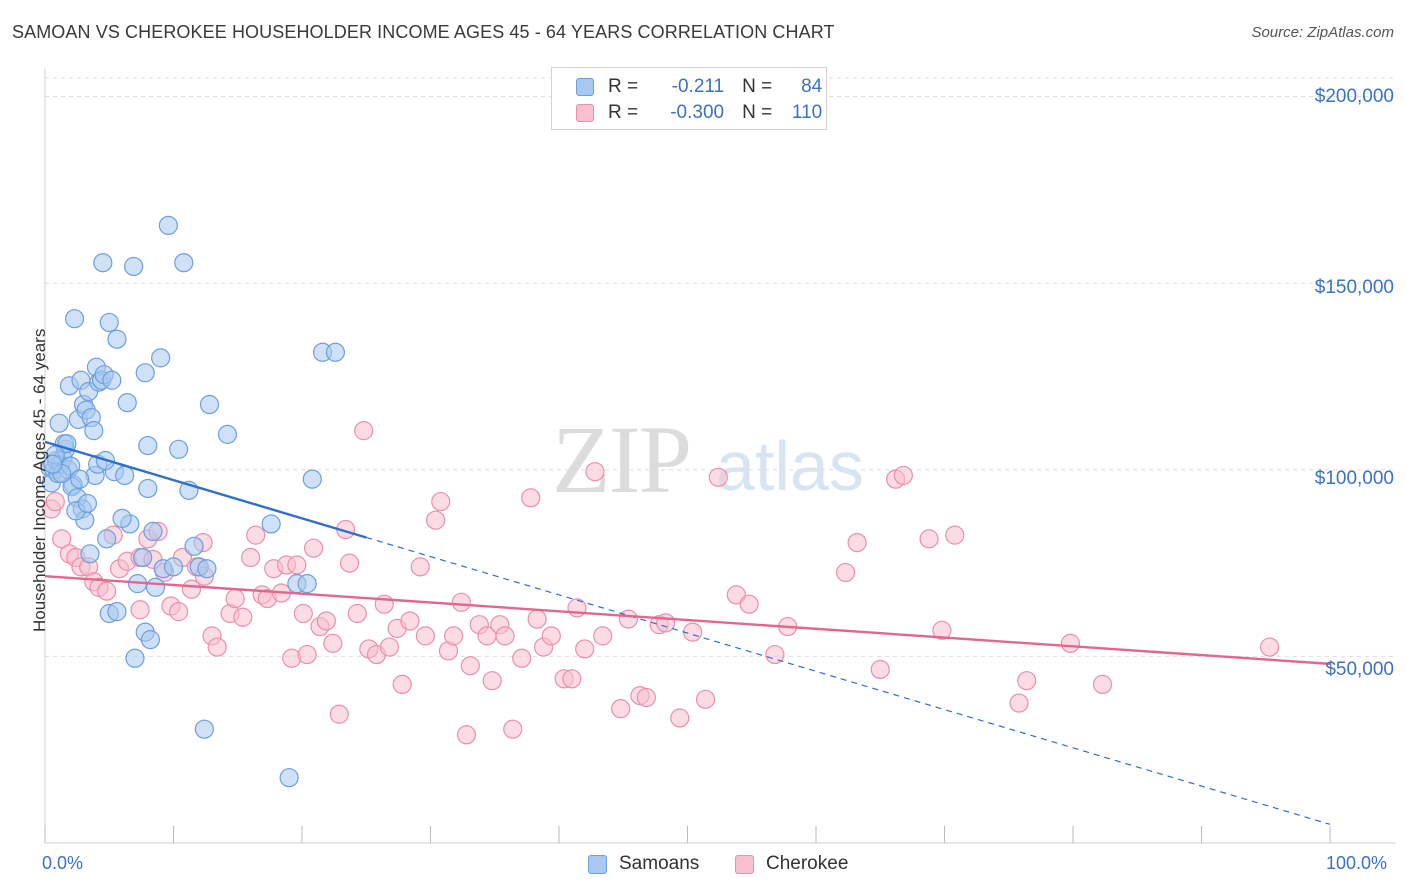 The height and width of the screenshot is (892, 1406). I want to click on cherokee-swatch, so click(585, 113).